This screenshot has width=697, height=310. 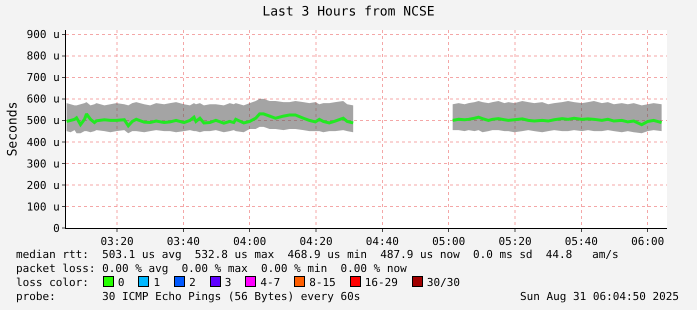 I want to click on x-tick-label: 05:20, so click(x=515, y=241).